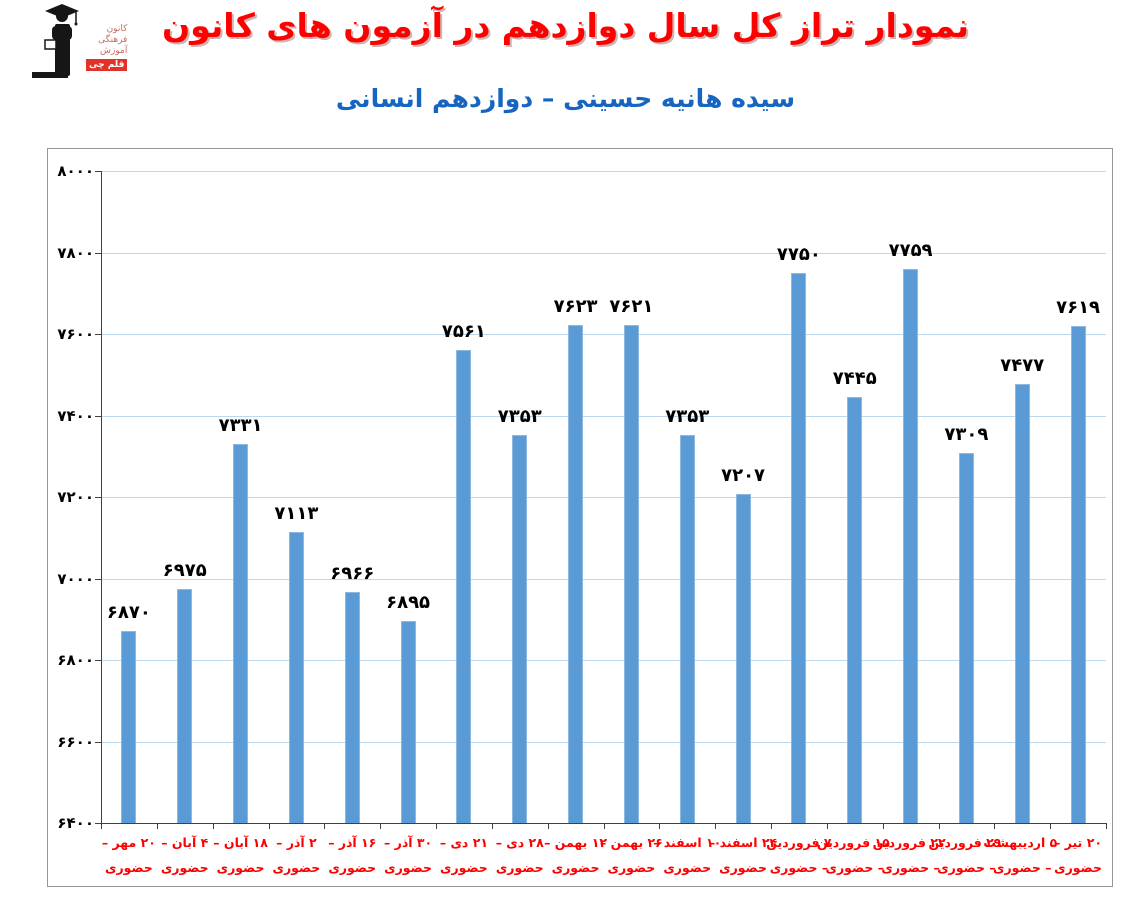 The width and height of the screenshot is (1131, 901). I want to click on bar-۱۵ فروردین, so click(855, 610).